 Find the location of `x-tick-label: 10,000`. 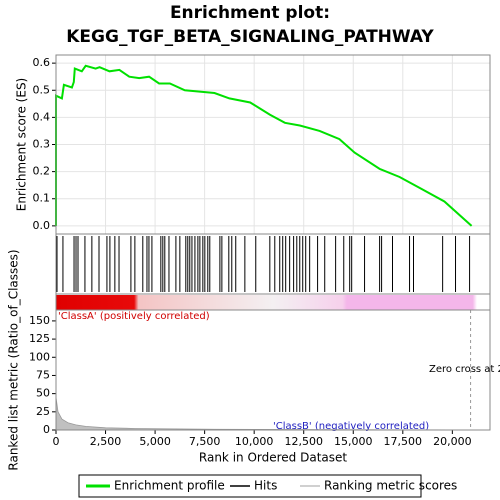

x-tick-label: 10,000 is located at coordinates (254, 441).